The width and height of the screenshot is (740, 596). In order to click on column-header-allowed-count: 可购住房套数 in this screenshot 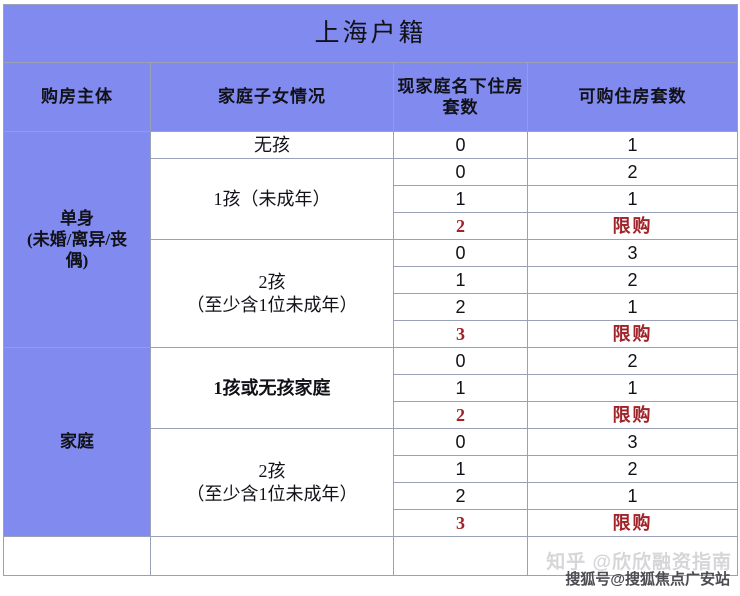, I will do `click(632, 97)`.